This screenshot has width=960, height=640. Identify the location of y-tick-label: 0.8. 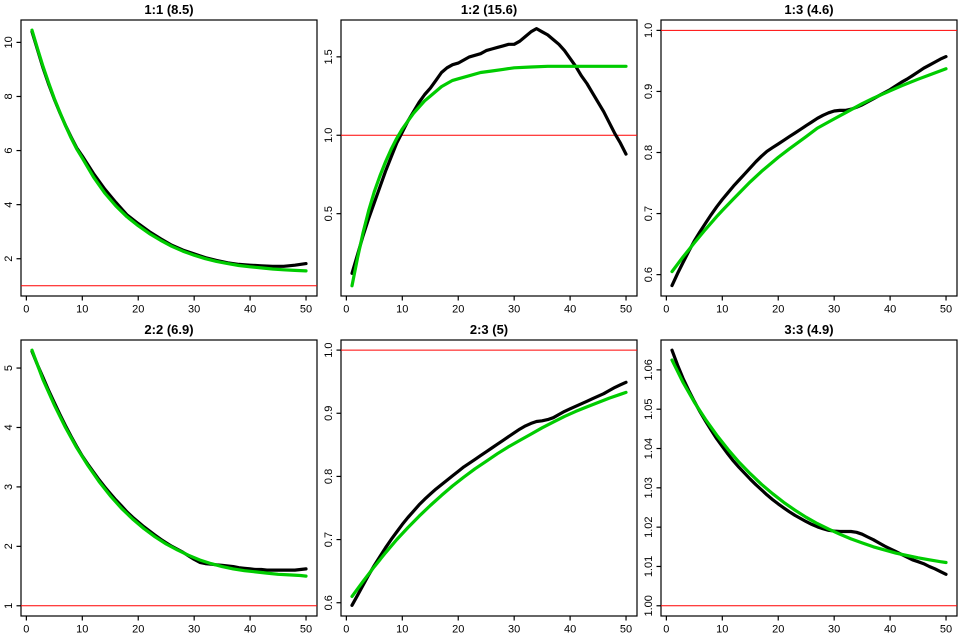
(649, 152).